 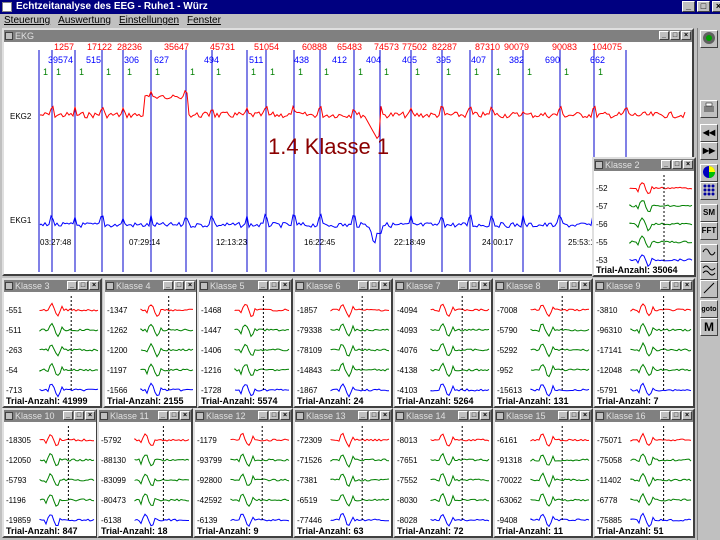 What do you see at coordinates (407, 520) in the screenshot?
I see `channel-value: -8028` at bounding box center [407, 520].